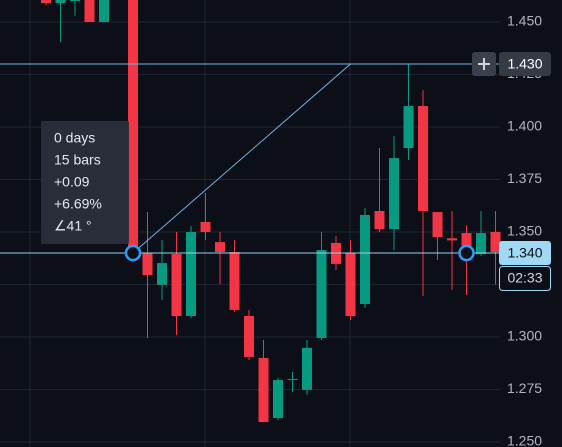 The height and width of the screenshot is (447, 562). Describe the element at coordinates (484, 64) in the screenshot. I see `plus-icon` at that location.